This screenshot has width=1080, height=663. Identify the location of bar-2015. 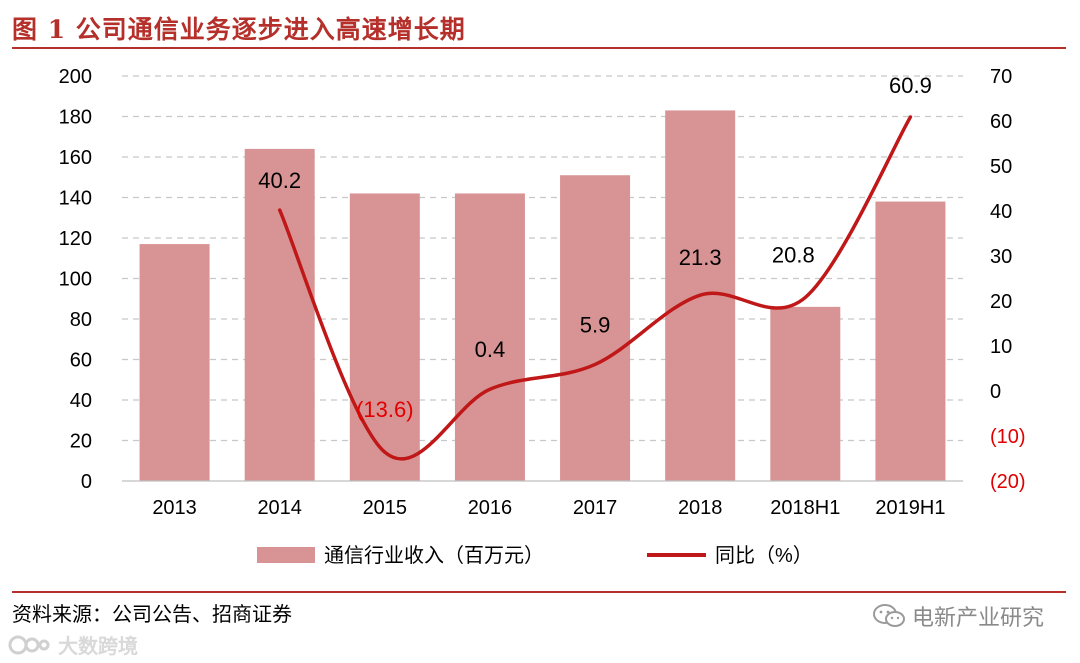
(384, 337).